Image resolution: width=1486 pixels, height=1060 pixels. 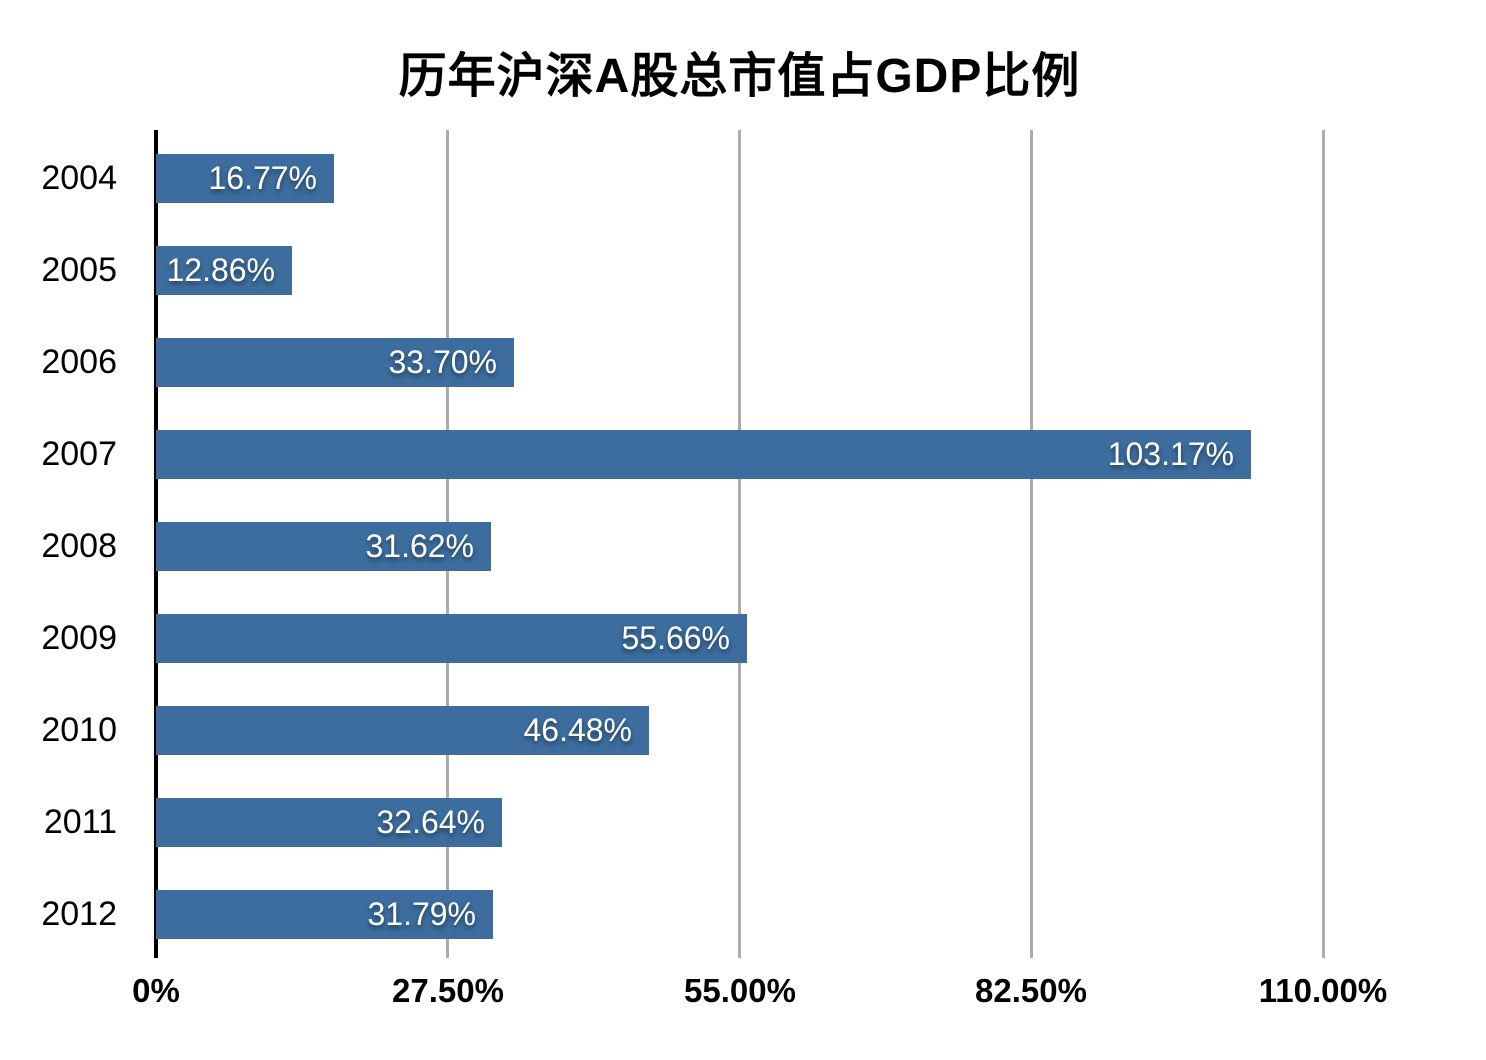 I want to click on bar: 12.86%, so click(x=224, y=270).